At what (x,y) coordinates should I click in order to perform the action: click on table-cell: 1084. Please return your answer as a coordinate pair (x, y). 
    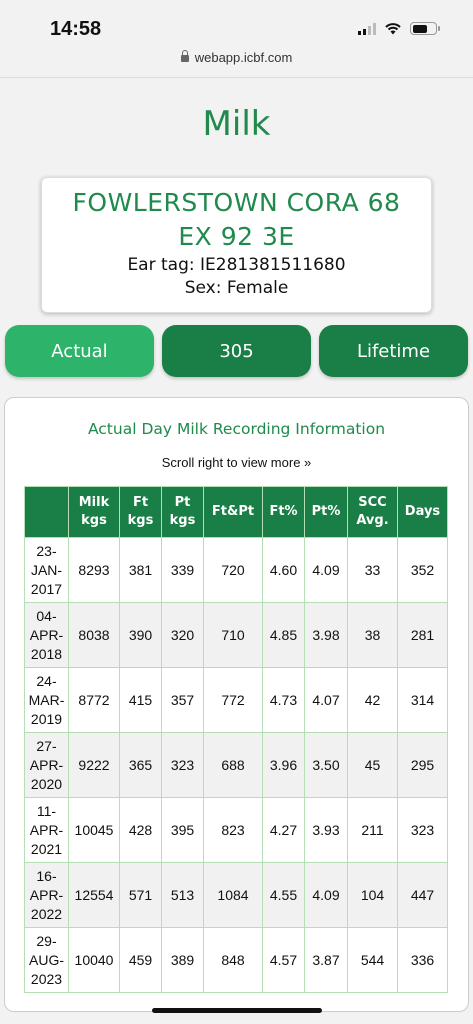
    Looking at the image, I should click on (233, 895).